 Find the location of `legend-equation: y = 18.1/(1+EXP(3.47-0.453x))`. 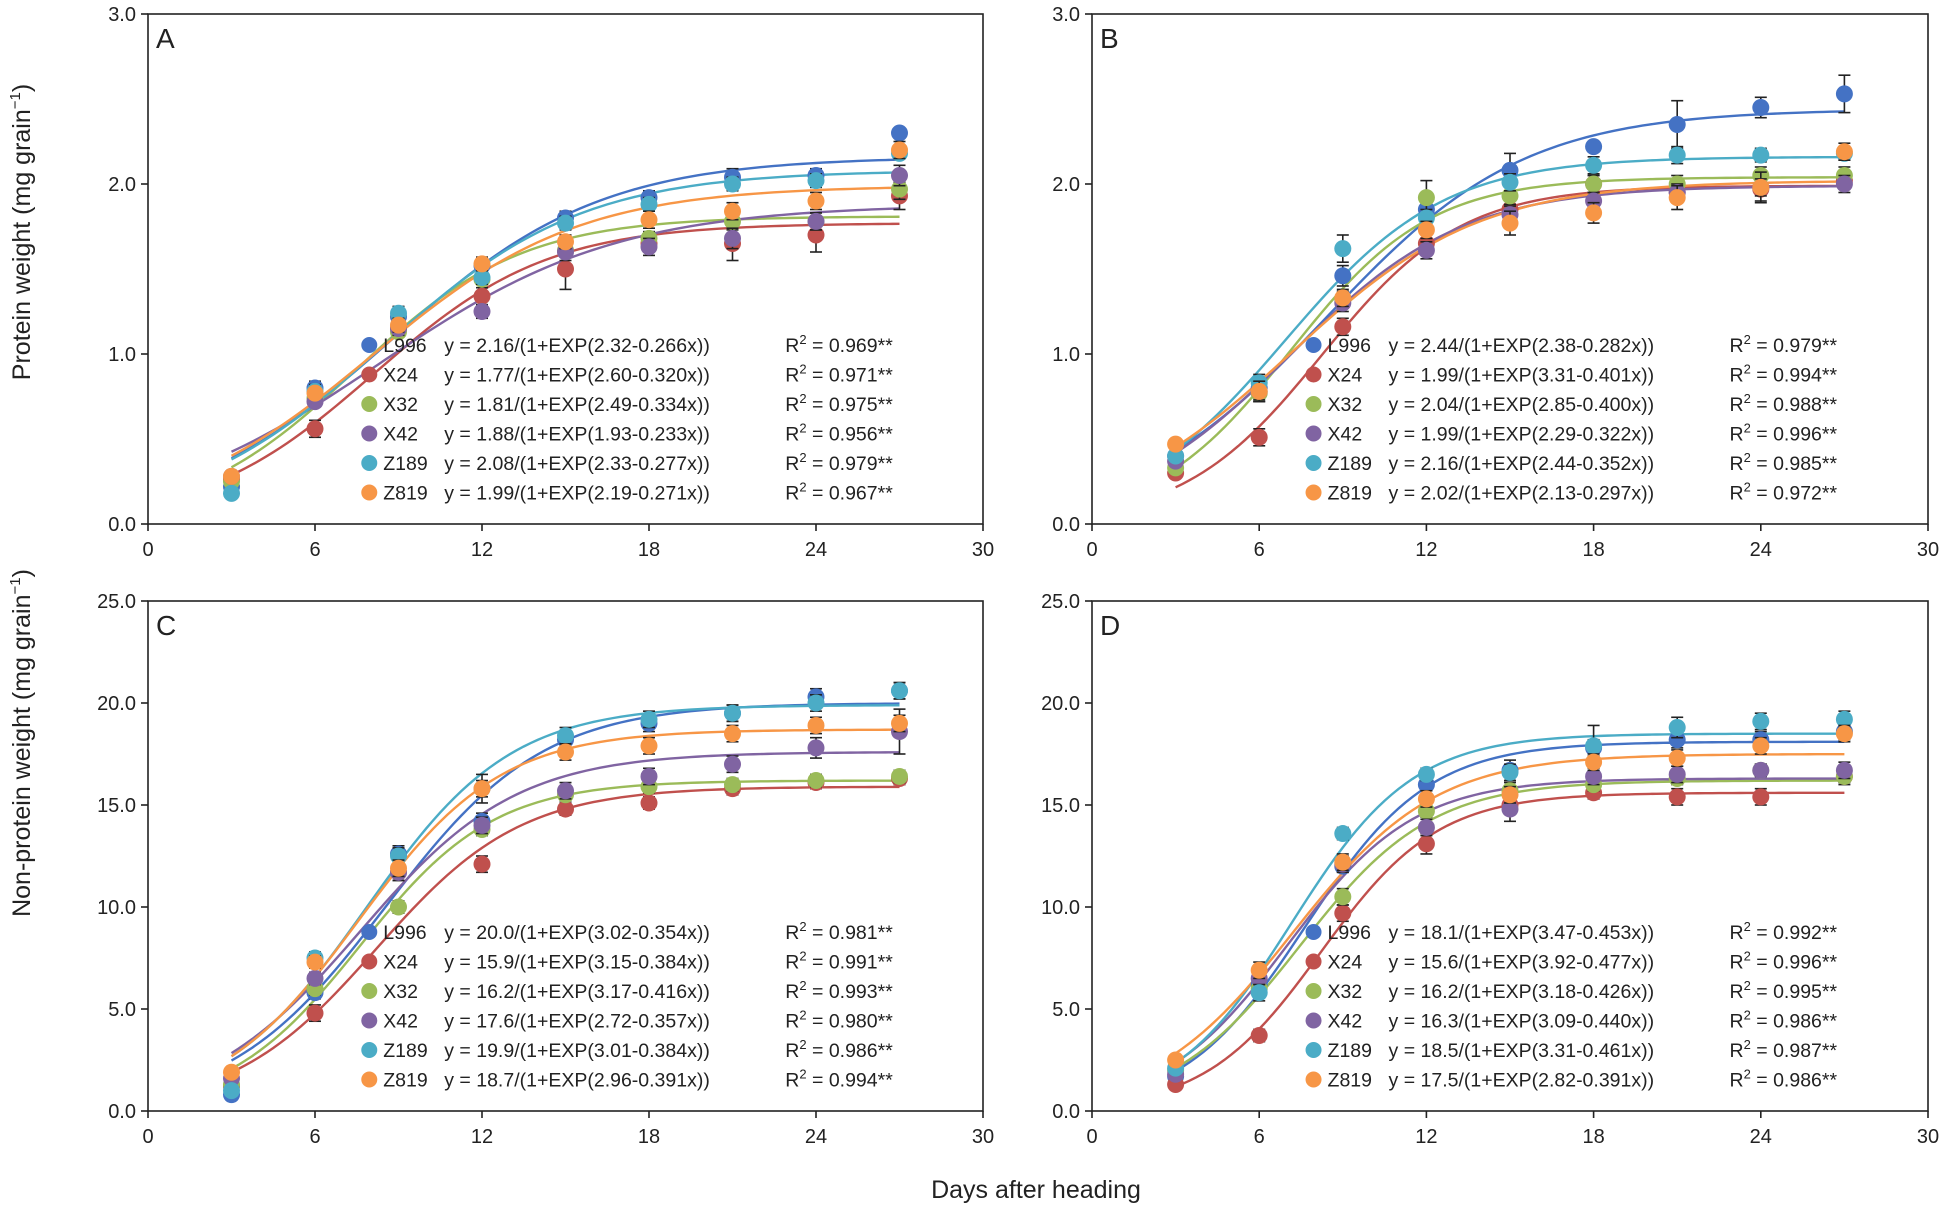

legend-equation: y = 18.1/(1+EXP(3.47-0.453x)) is located at coordinates (1522, 933).